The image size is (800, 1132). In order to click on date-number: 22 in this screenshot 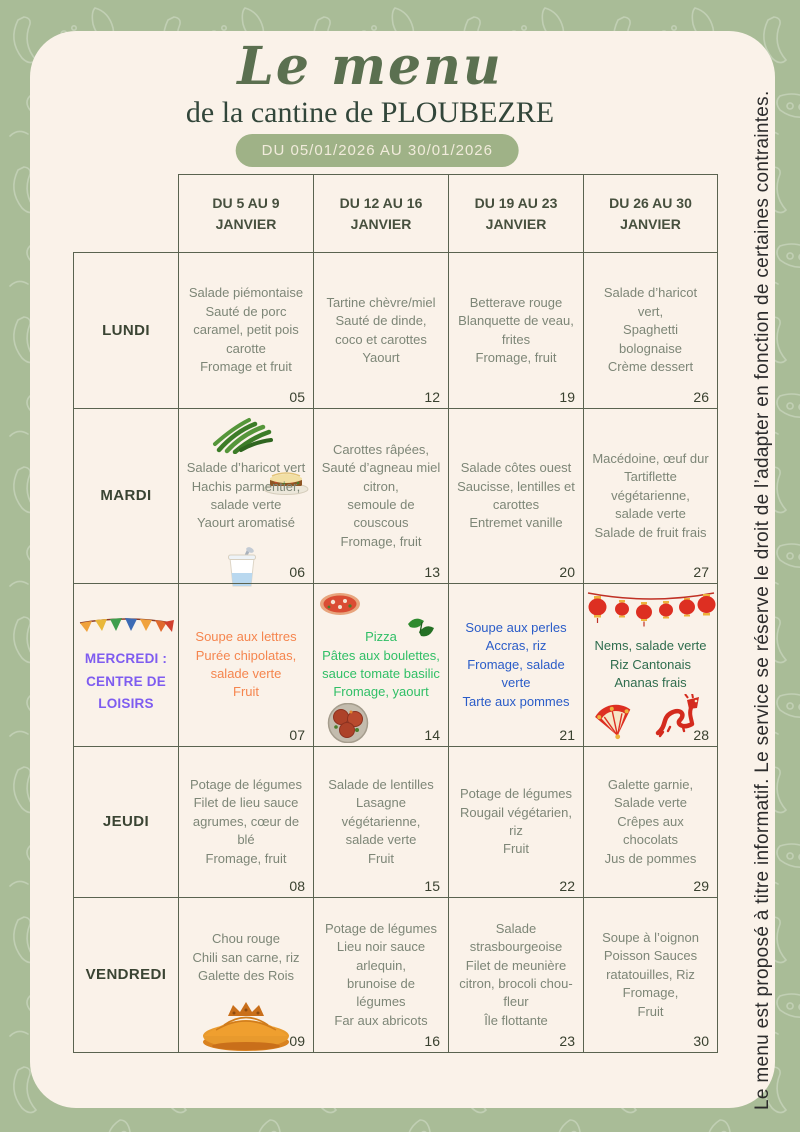, I will do `click(567, 886)`.